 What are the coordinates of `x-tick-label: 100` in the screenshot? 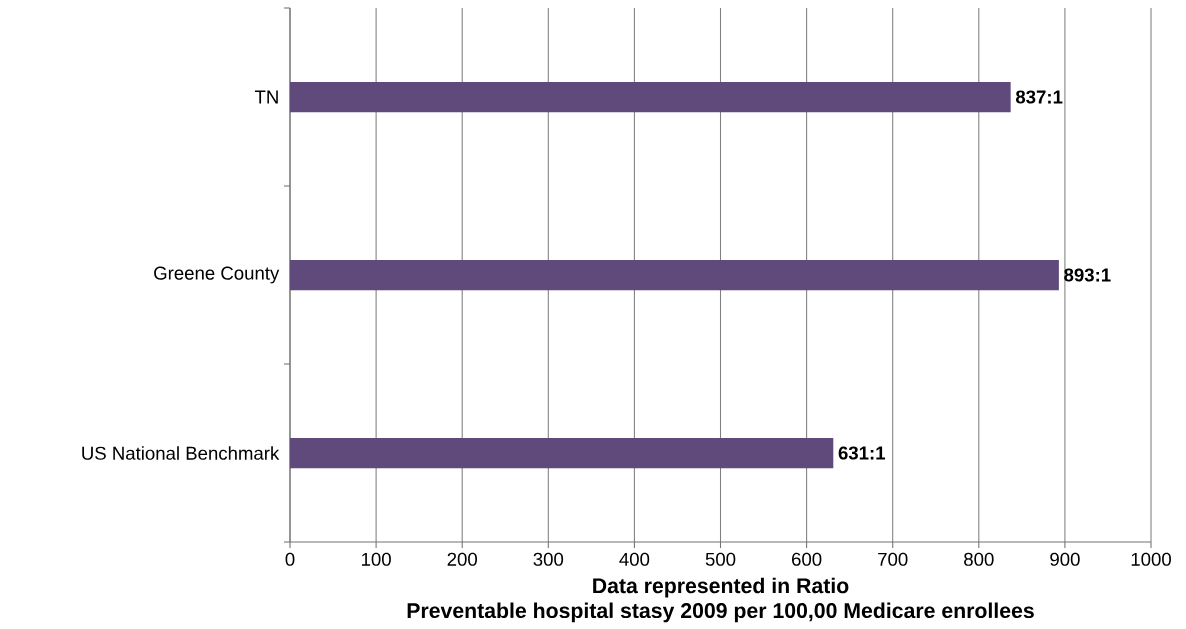 It's located at (376, 559).